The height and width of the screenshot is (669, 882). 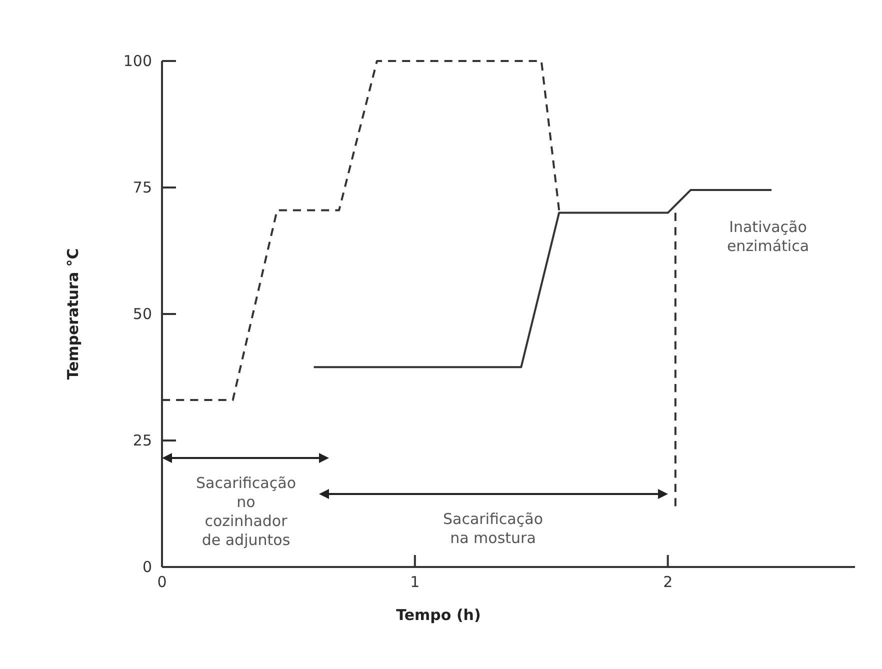 What do you see at coordinates (246, 511) in the screenshot?
I see `annotation: Sacarificação no cozinhador de adjuntos` at bounding box center [246, 511].